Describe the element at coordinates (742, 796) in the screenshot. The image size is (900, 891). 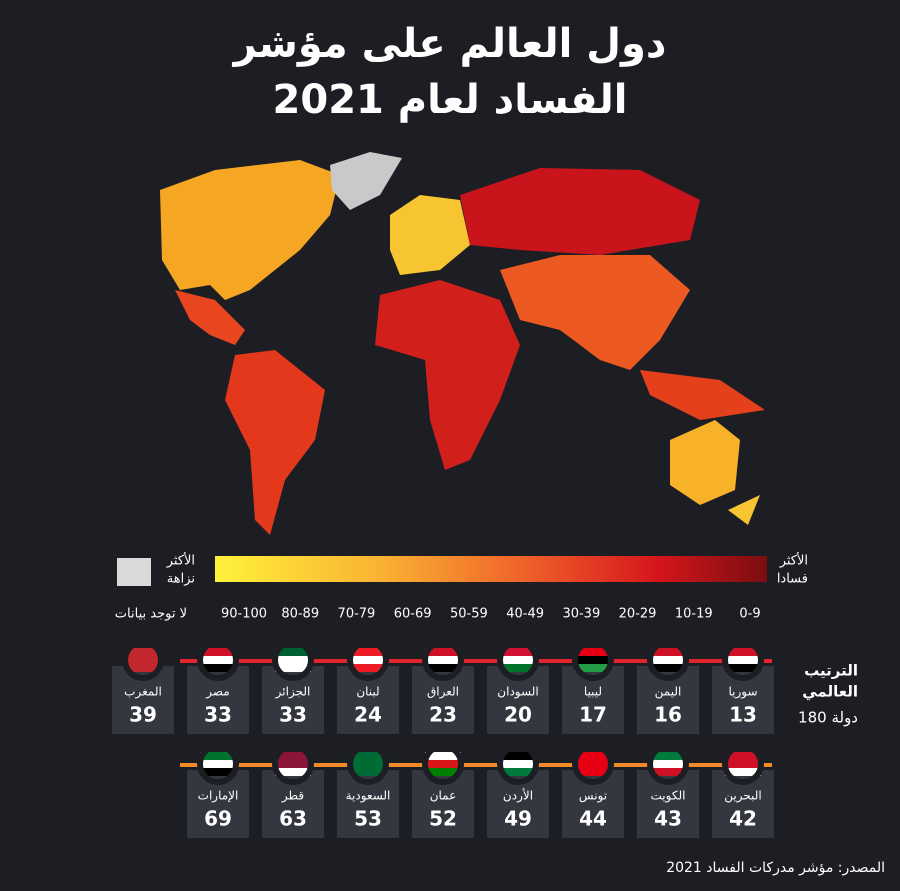
I see `country-name: البحرين` at that location.